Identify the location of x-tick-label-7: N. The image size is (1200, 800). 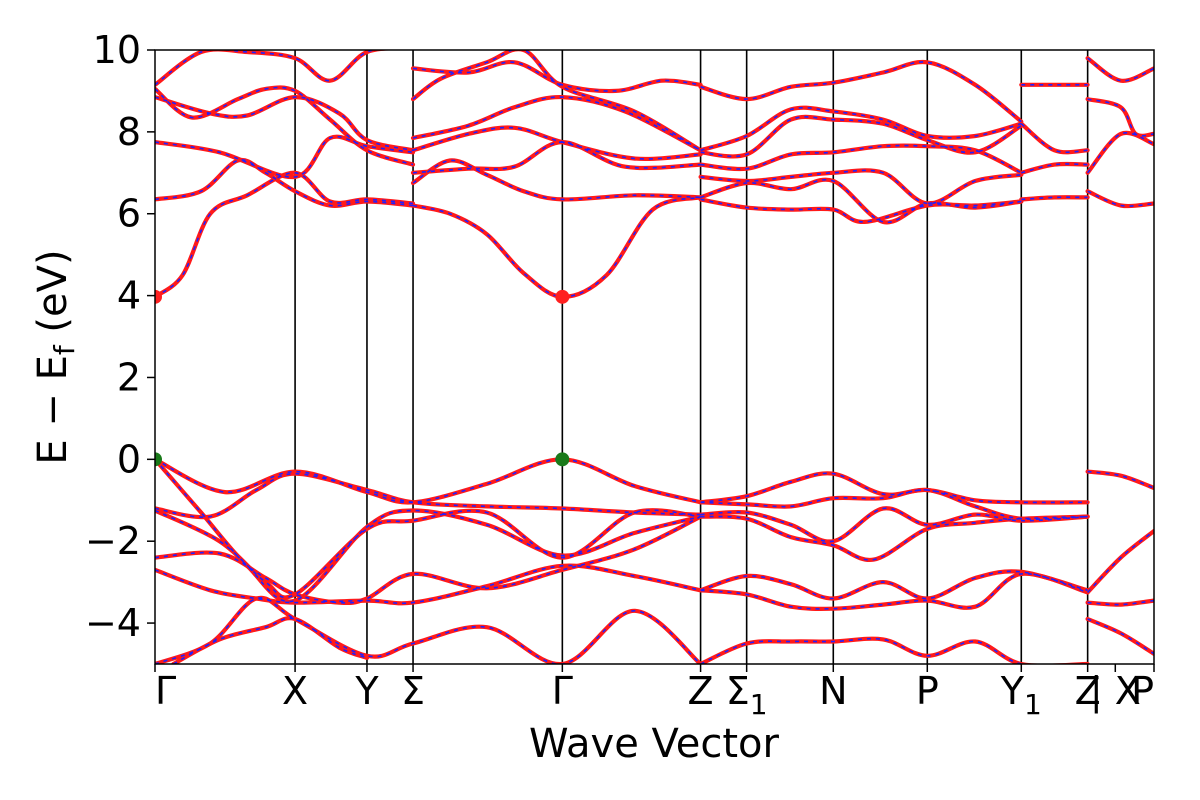
(833, 691).